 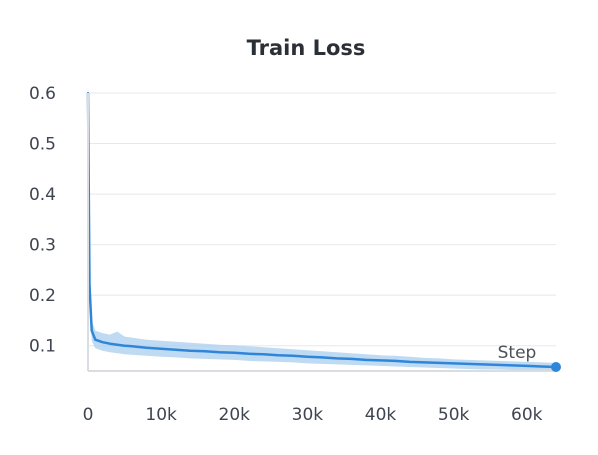 What do you see at coordinates (42, 195) in the screenshot?
I see `y-tick-label: 0.4` at bounding box center [42, 195].